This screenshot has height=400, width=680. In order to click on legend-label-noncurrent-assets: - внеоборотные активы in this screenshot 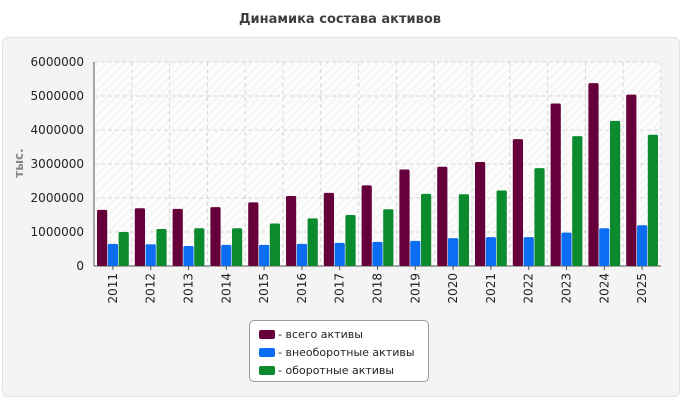, I will do `click(346, 352)`.